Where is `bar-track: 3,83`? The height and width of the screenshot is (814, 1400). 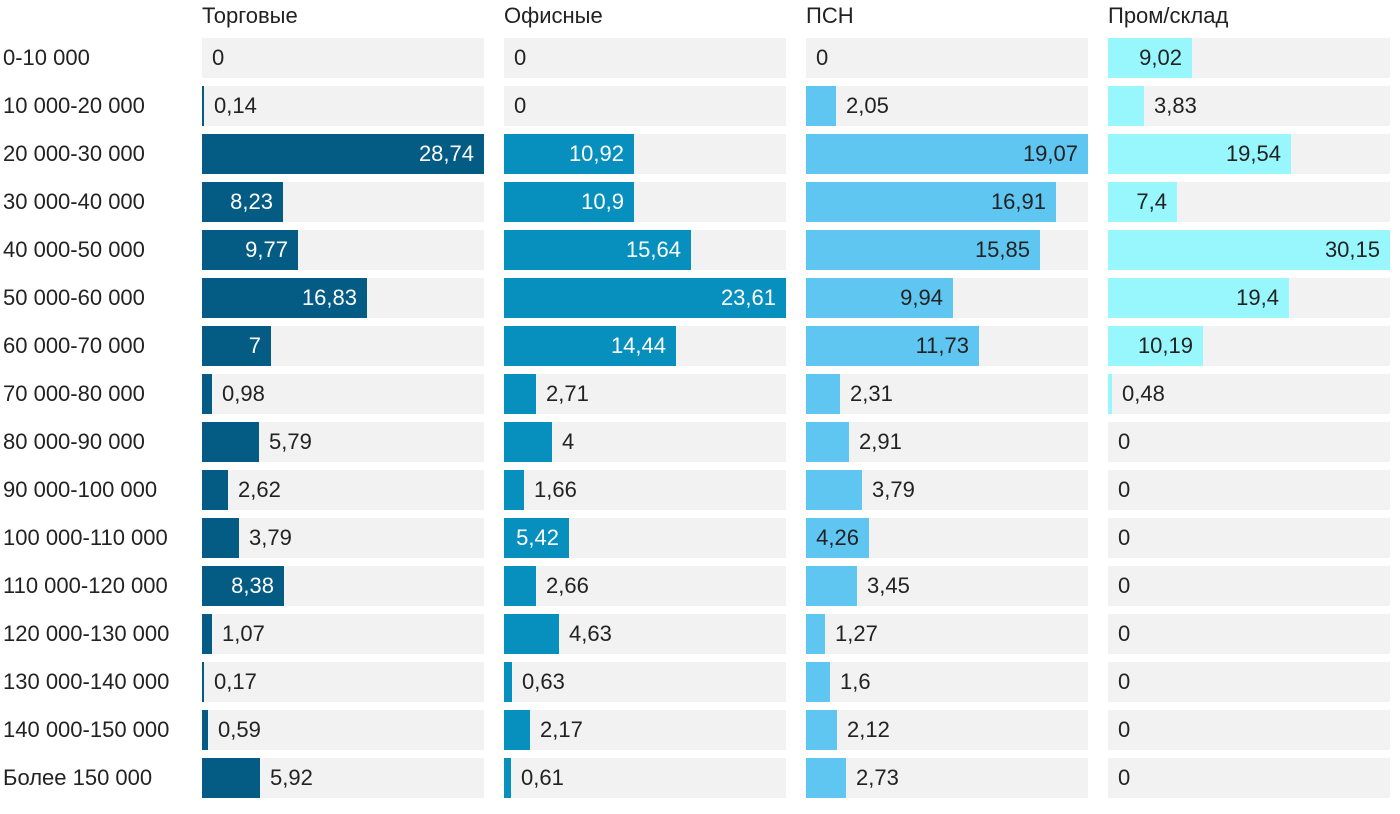
bar-track: 3,83 is located at coordinates (1249, 106).